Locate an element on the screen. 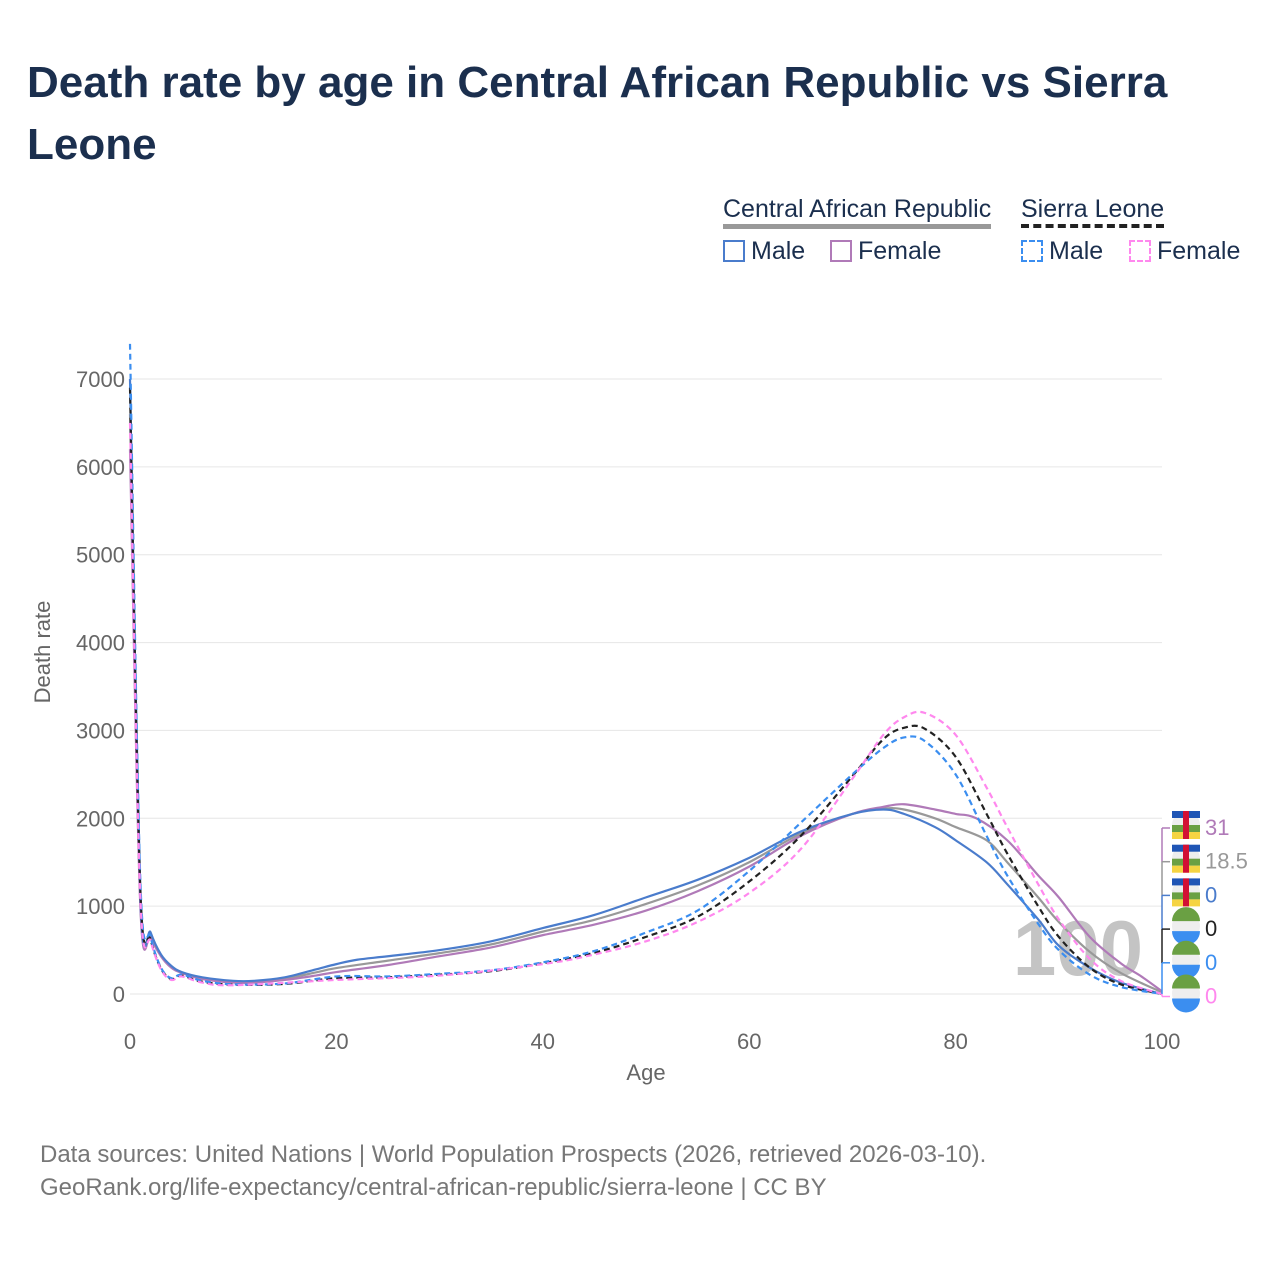  x-tick-label: 80 is located at coordinates (955, 1041).